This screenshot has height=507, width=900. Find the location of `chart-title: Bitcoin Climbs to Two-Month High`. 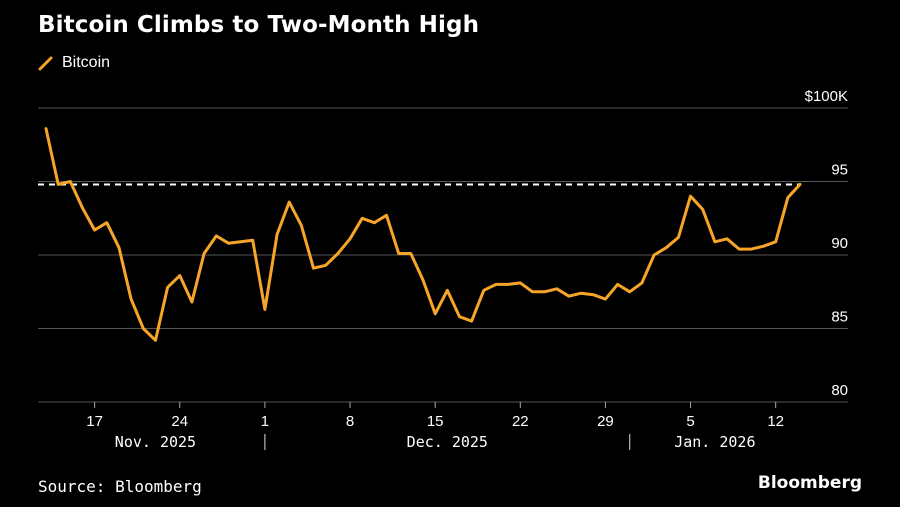

chart-title: Bitcoin Climbs to Two-Month High is located at coordinates (259, 25).